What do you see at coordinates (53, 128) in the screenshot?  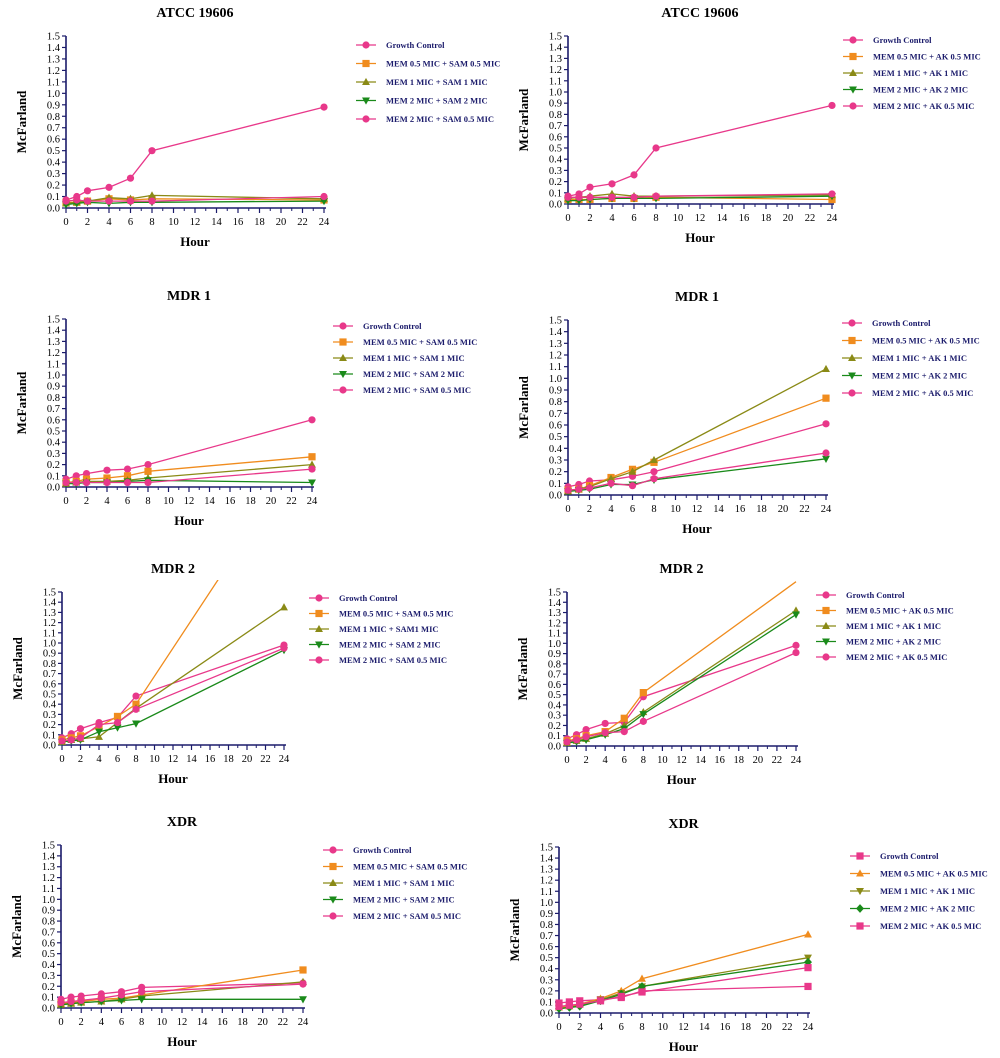 I see `y-tick-label: 0.7` at bounding box center [53, 128].